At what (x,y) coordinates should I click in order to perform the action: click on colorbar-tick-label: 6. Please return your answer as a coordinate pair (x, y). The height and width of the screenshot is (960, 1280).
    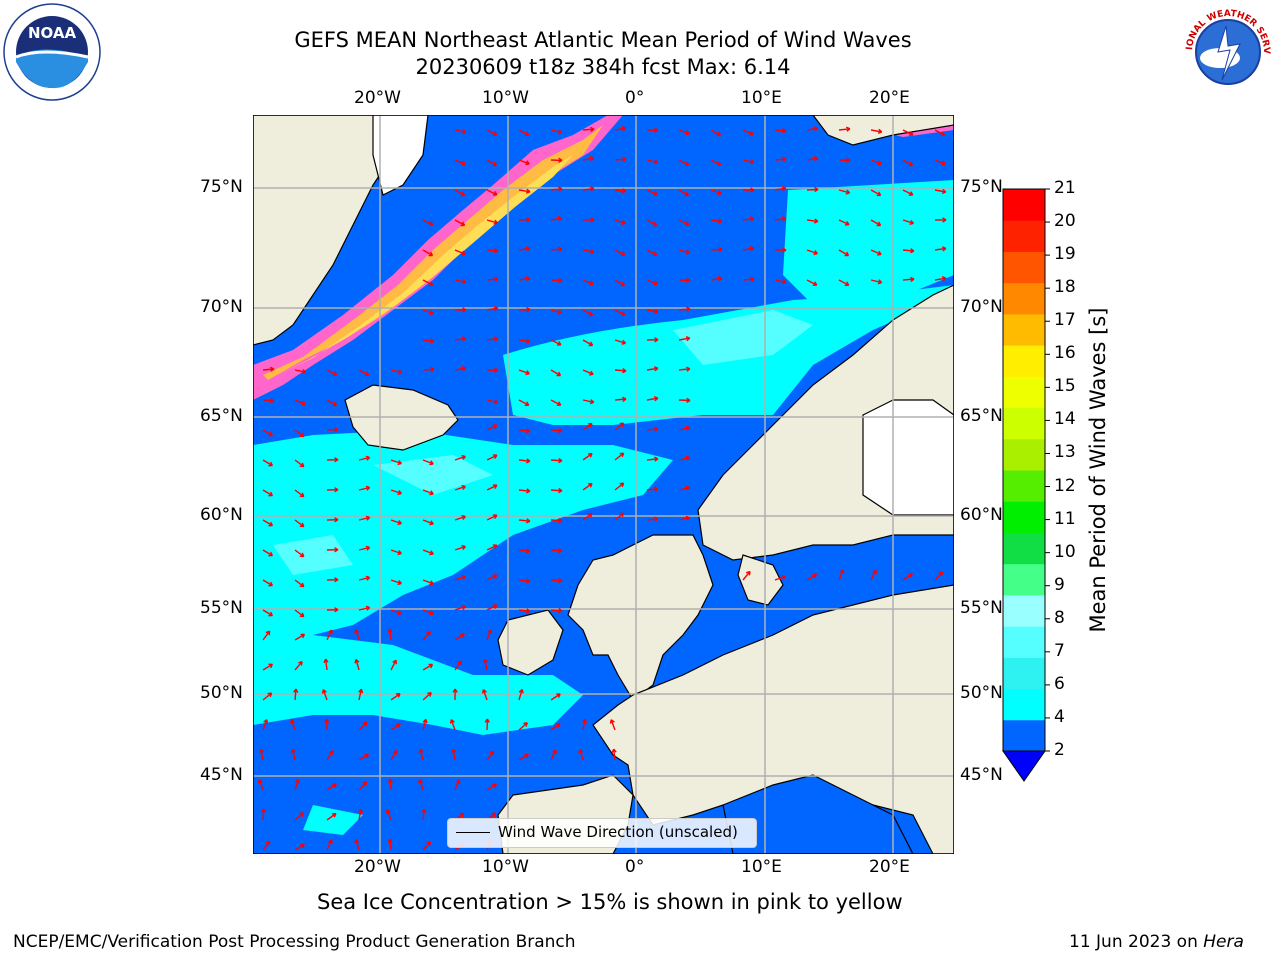
    Looking at the image, I should click on (1059, 683).